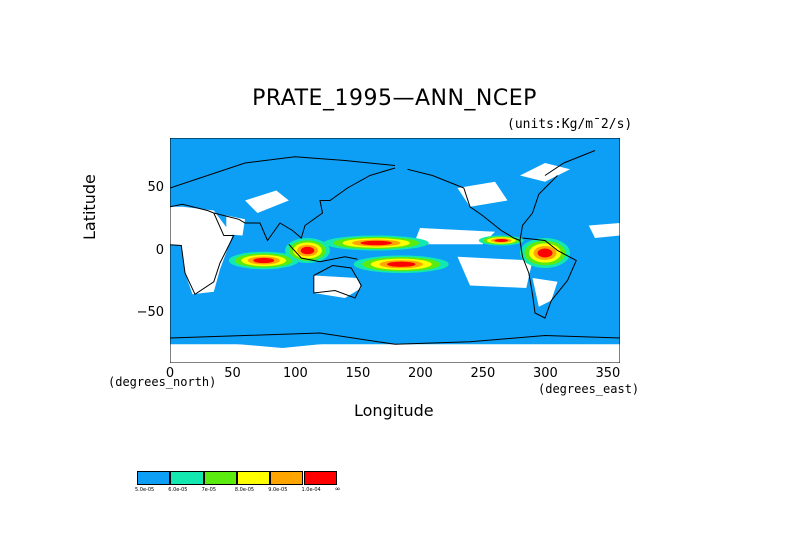  What do you see at coordinates (202, 249) in the screenshot?
I see `africa-coast` at bounding box center [202, 249].